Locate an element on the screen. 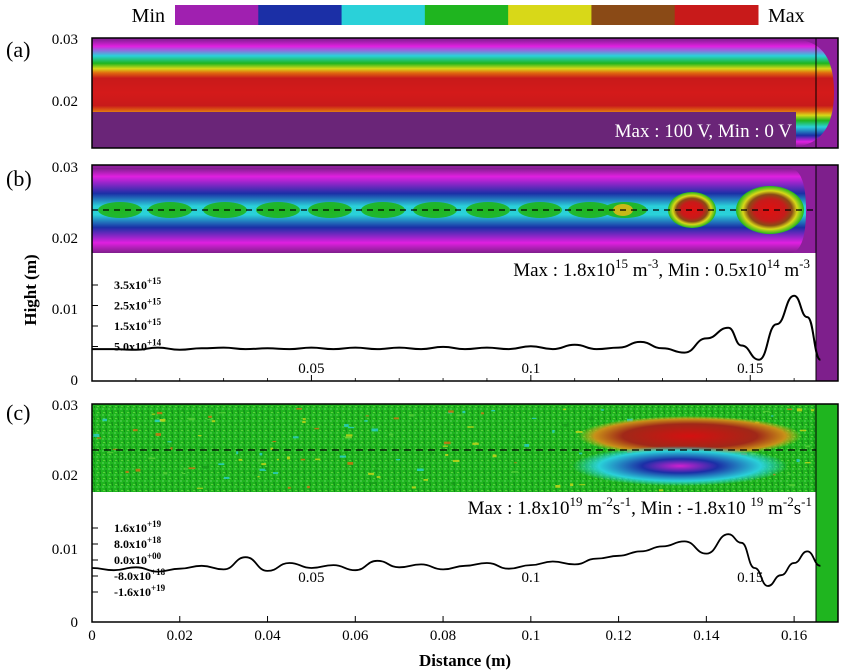  panel-b-xtick-label-2: 0.15 is located at coordinates (750, 369).